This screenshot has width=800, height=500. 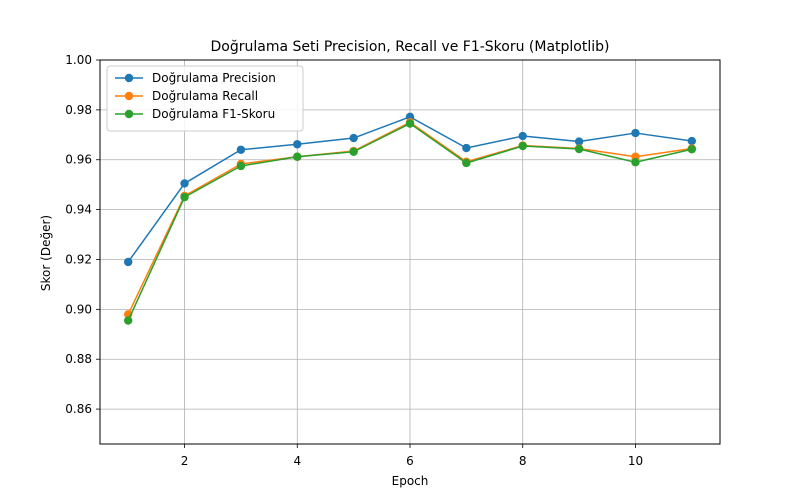 I want to click on legend-label: Doğrulama F1-Skoru, so click(x=213, y=114).